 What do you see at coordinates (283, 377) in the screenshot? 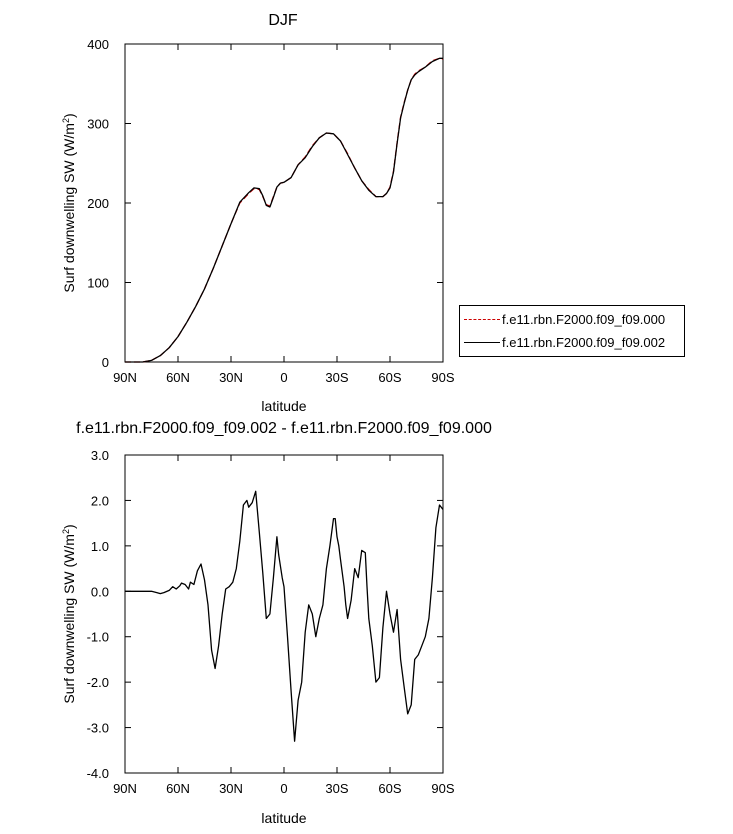
I see `top-x-tick-label: 0` at bounding box center [283, 377].